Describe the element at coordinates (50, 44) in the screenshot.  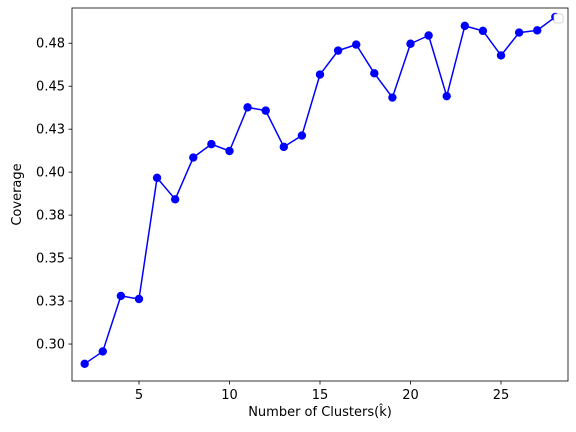
I see `y-tick-label: 0.48` at that location.